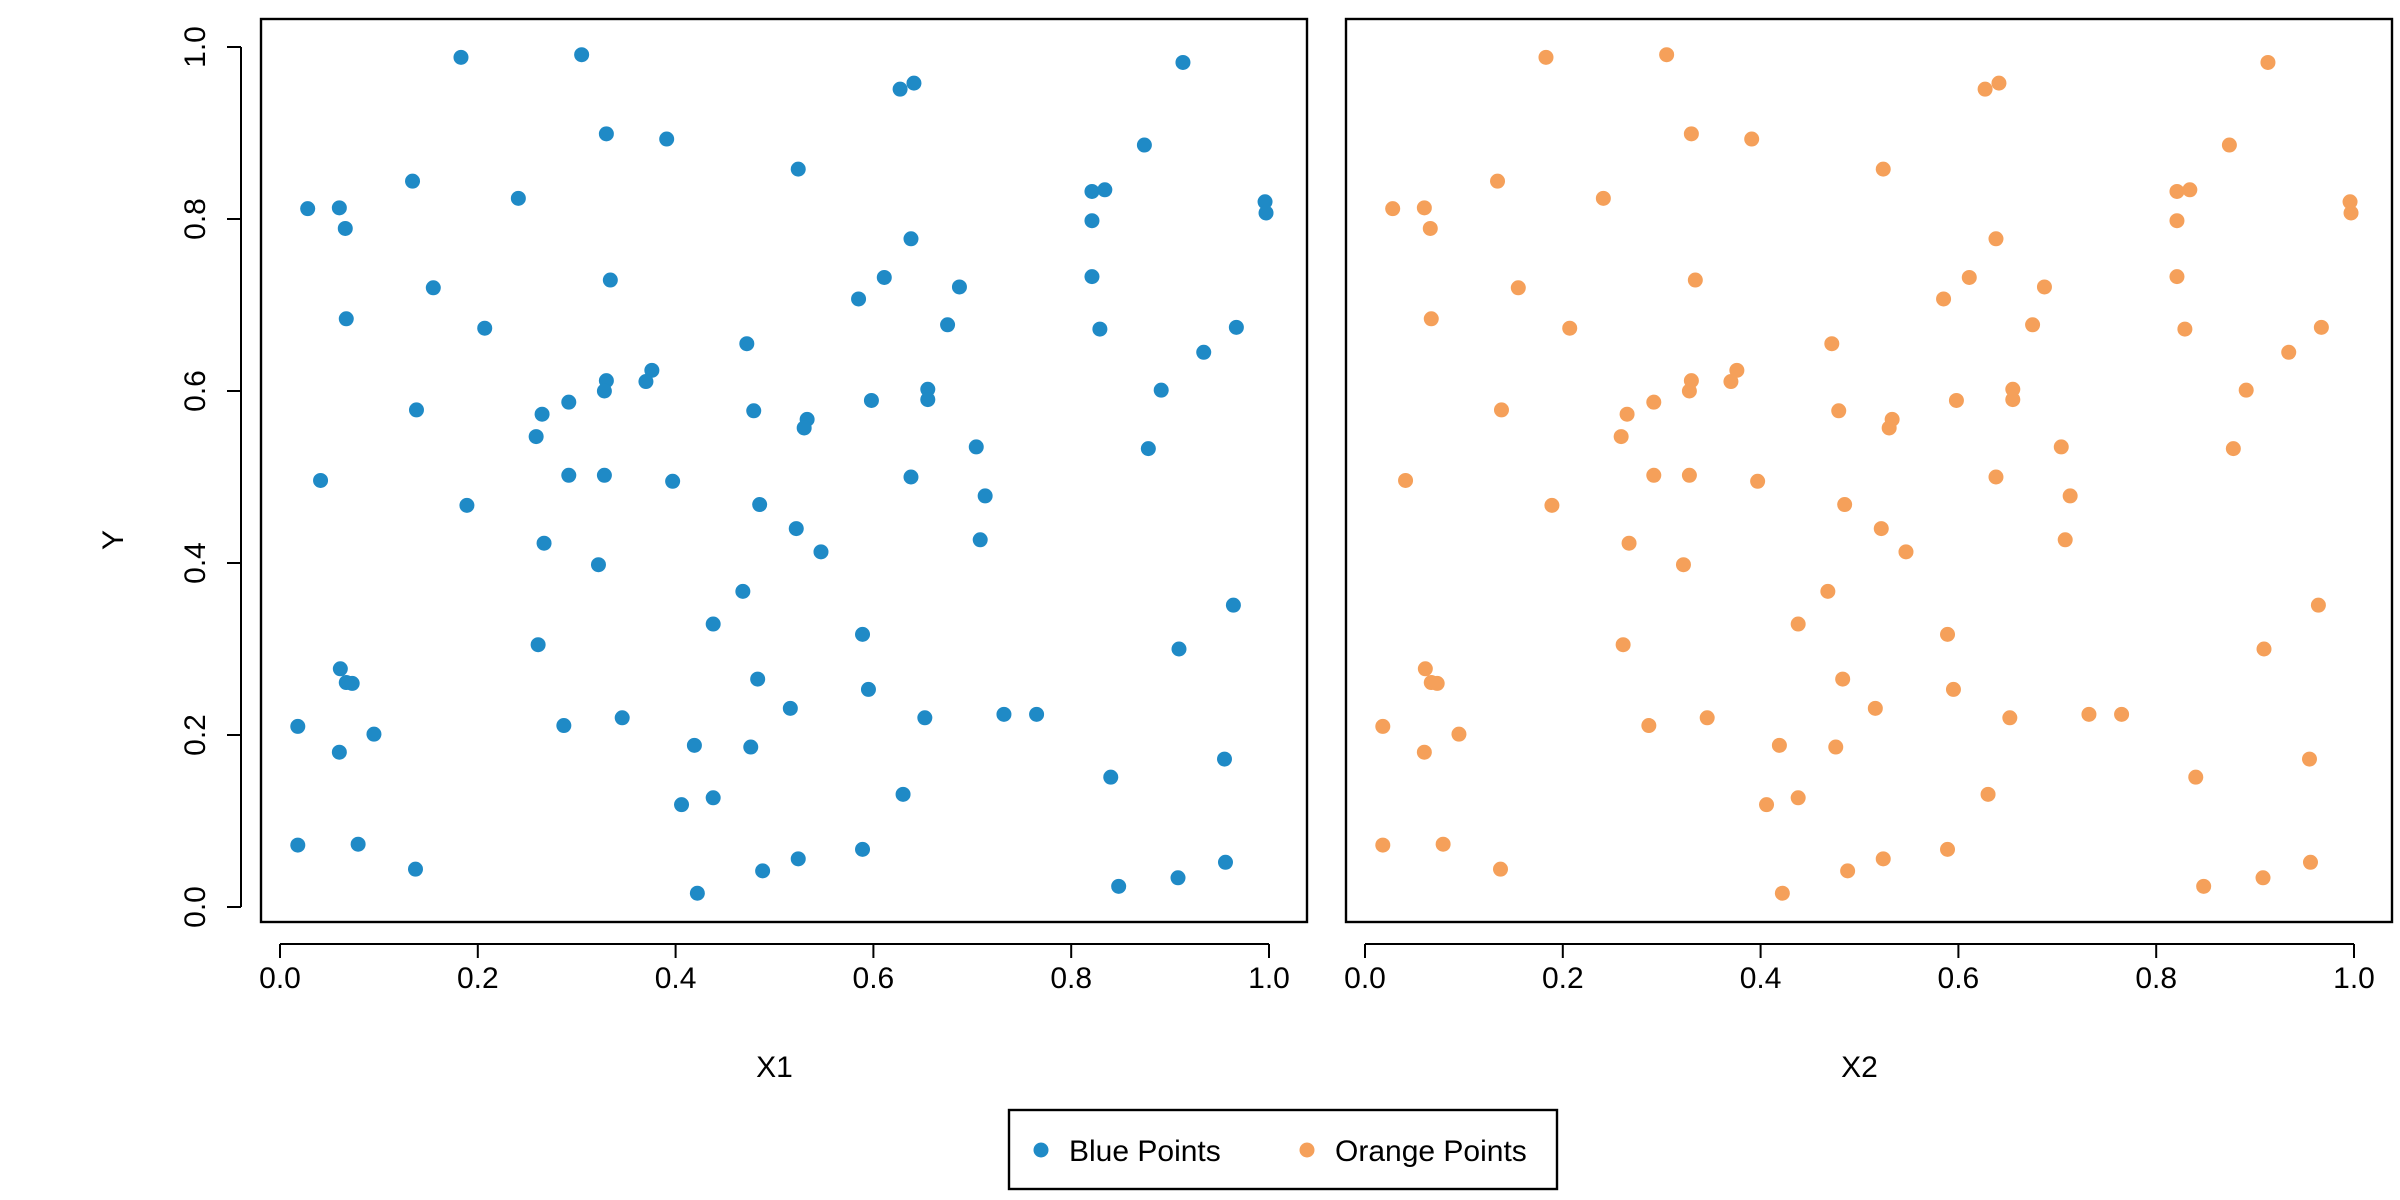  I want to click on x-tick-label: 0.0, so click(280, 978).